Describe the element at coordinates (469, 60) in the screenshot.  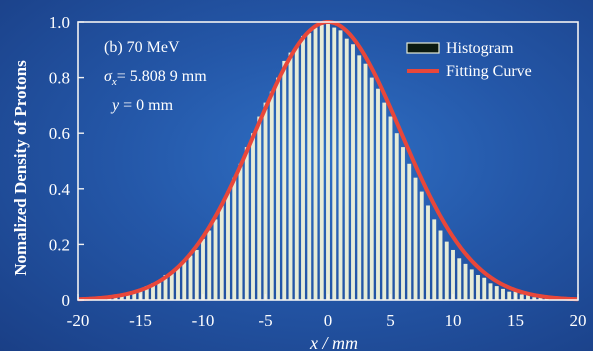
I see `legend: Histogram Fitting Curve` at that location.